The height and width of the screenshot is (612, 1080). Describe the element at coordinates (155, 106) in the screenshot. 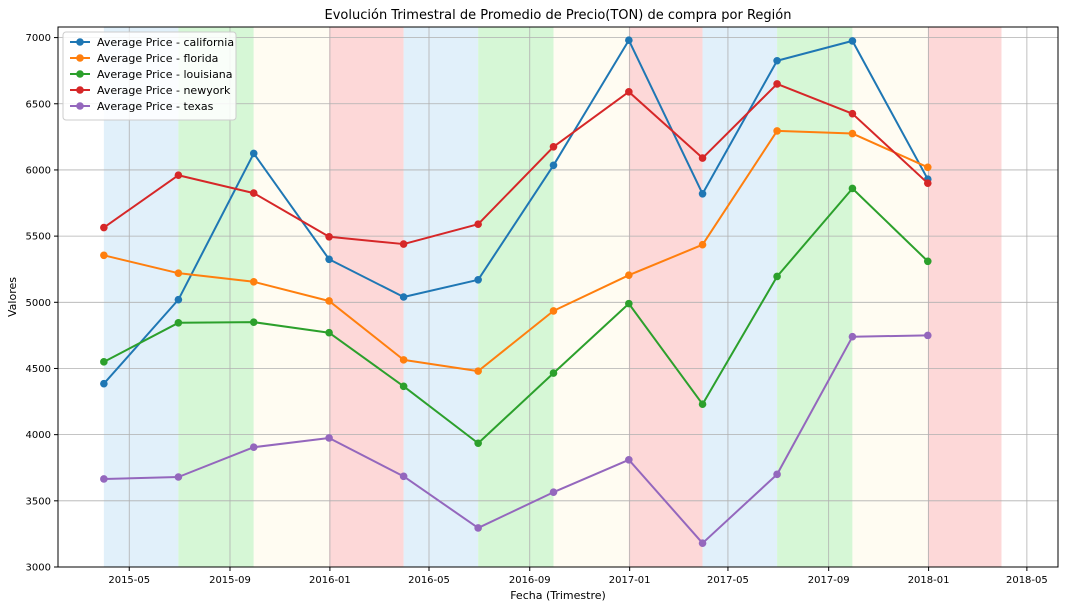

I see `legend-entry: Average Price - texas` at that location.